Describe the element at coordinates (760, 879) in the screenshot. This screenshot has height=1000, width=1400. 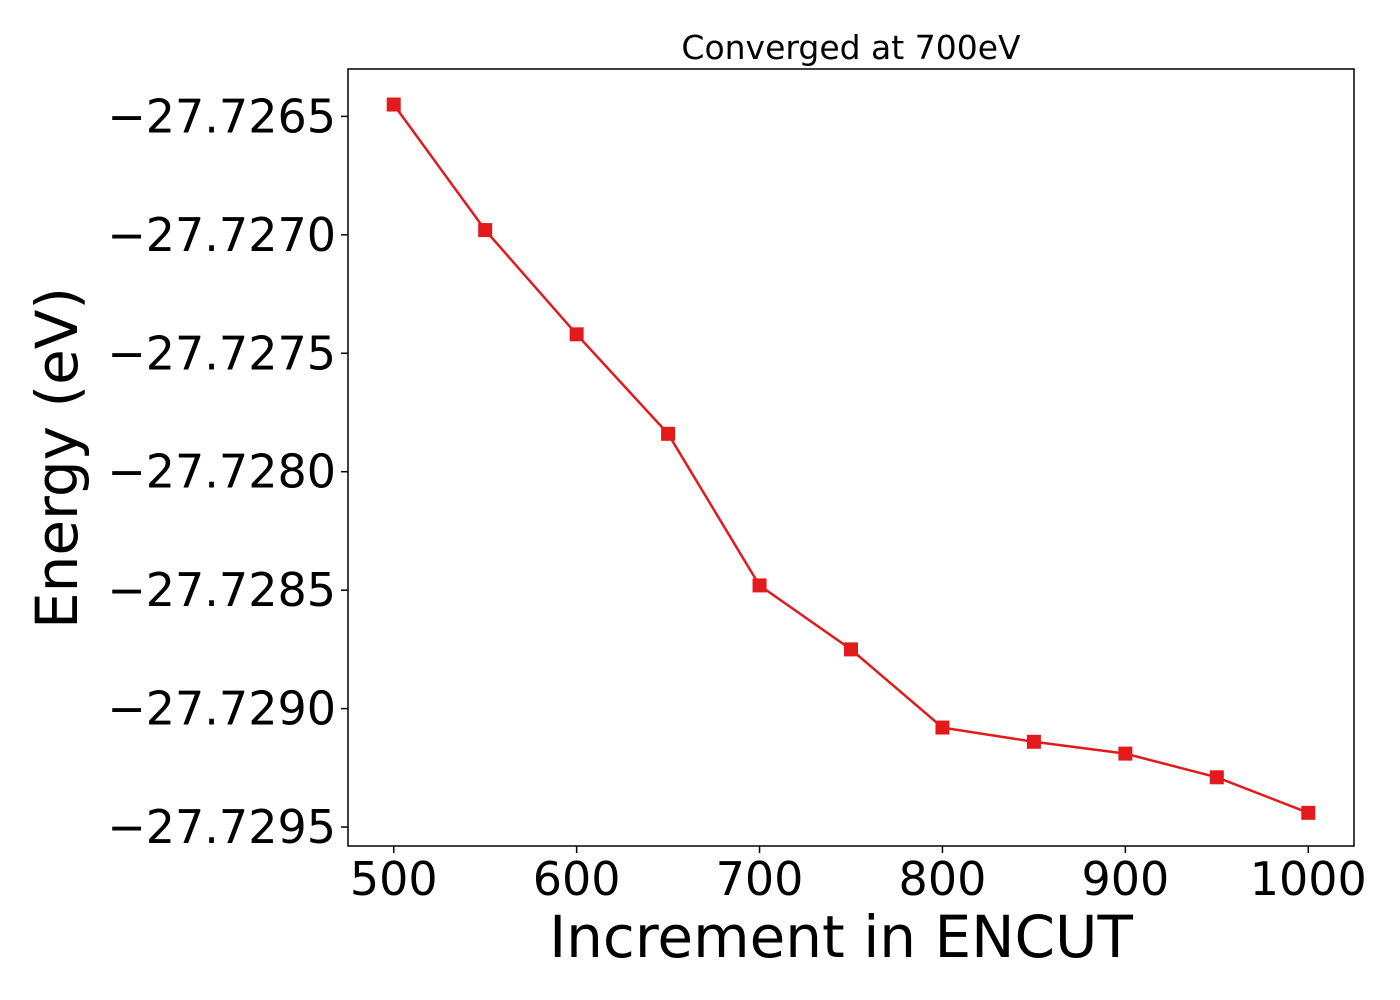
I see `x-tick-label: 700` at that location.